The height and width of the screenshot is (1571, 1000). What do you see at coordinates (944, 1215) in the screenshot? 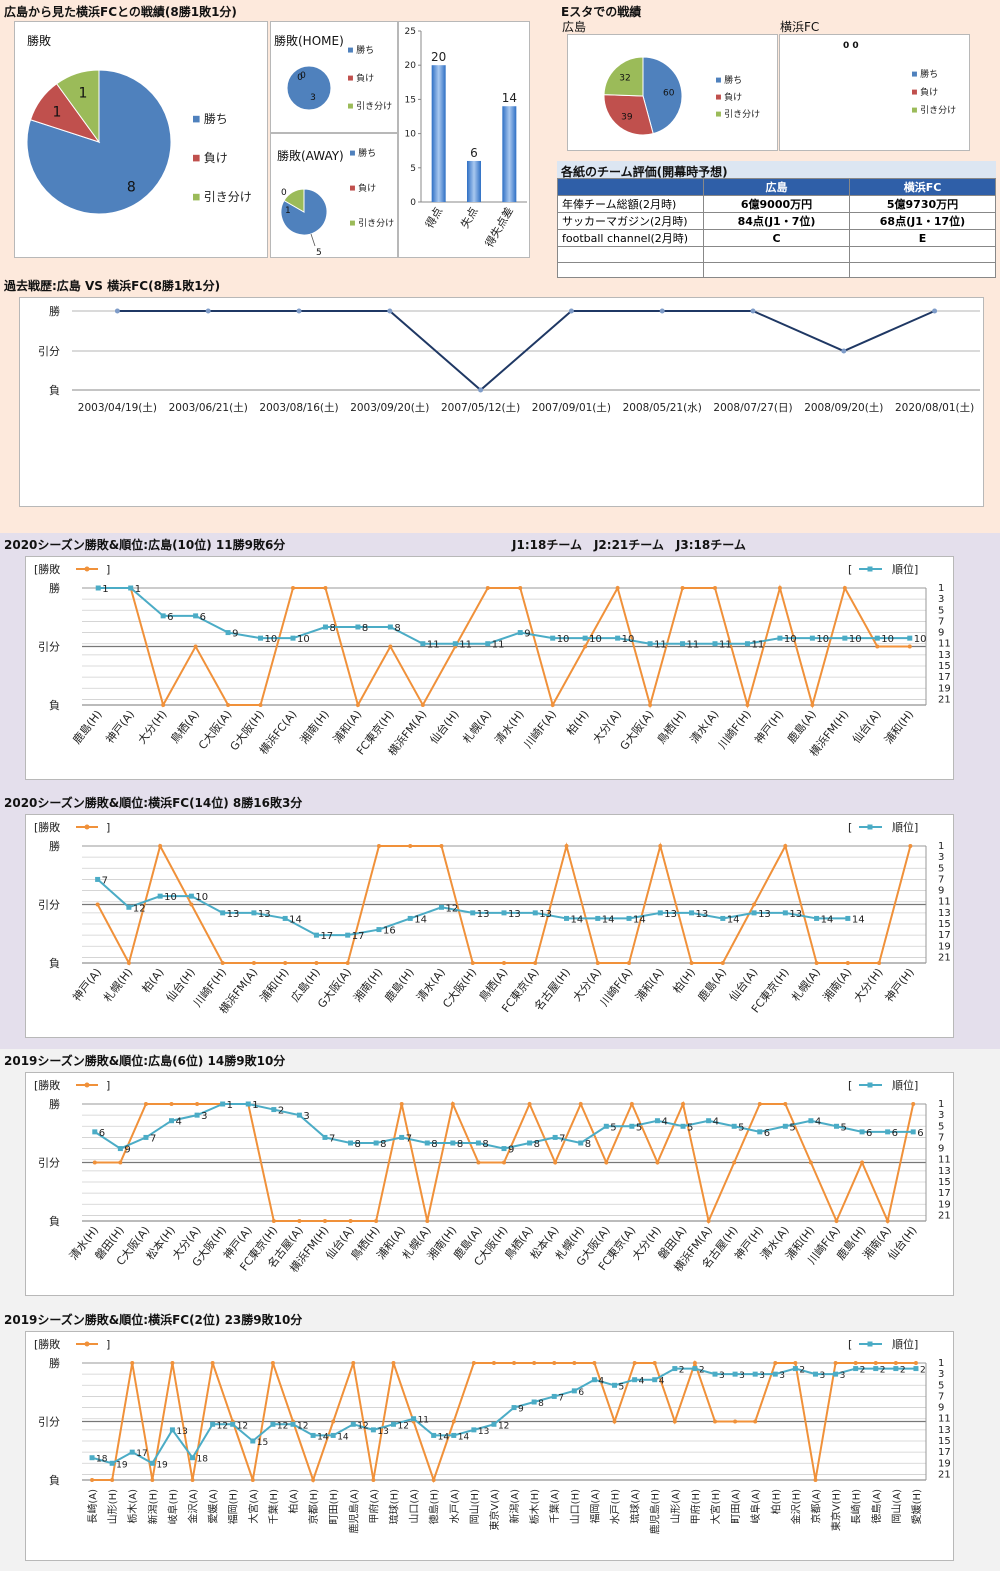
I see `rank-tick-label: 21` at bounding box center [944, 1215].